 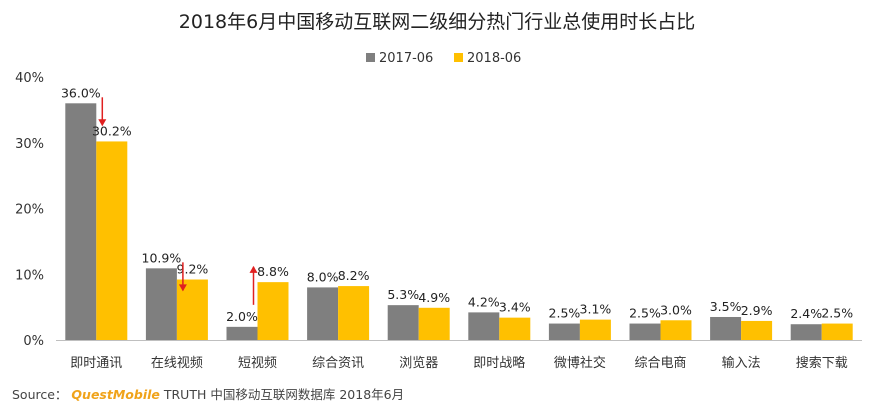 I want to click on data-label: 2.4%, so click(x=806, y=313).